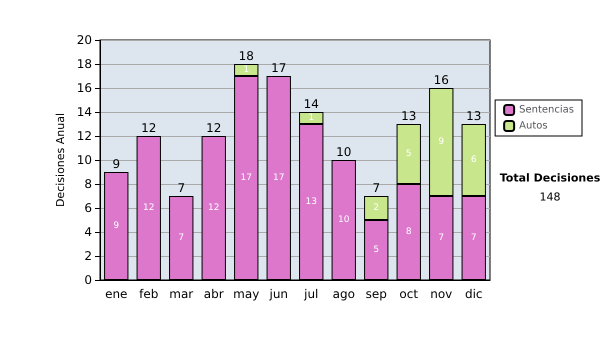 The width and height of the screenshot is (600, 340). Describe the element at coordinates (148, 294) in the screenshot. I see `x-tick-label: feb` at that location.